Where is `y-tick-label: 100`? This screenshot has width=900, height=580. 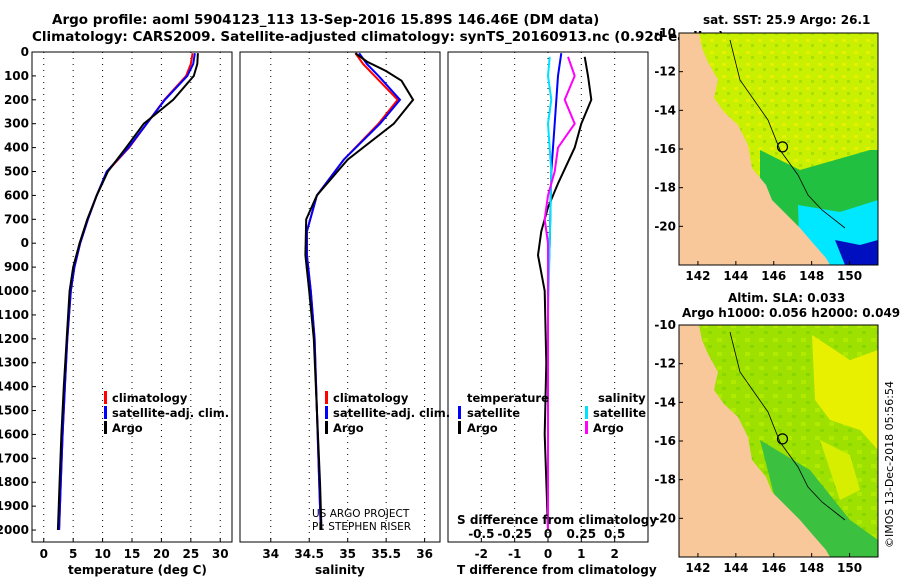 y-tick-label: 100 is located at coordinates (16, 76).